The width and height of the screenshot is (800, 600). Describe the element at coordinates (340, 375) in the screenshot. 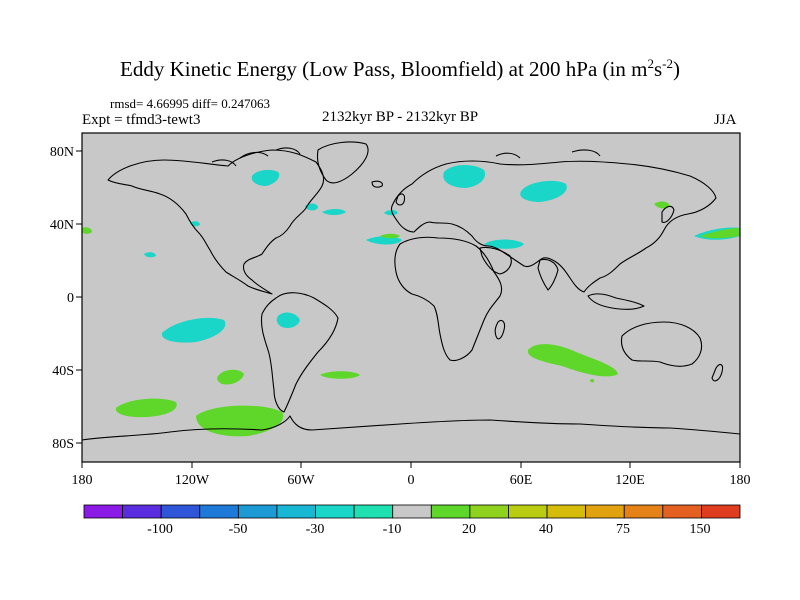

I see `green-patch-south-atlantic` at that location.